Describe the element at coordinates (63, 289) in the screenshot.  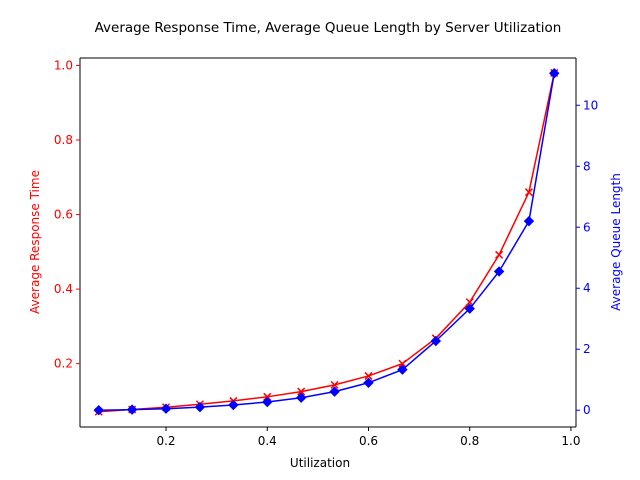
I see `y-left-tick-label: 0.4` at that location.